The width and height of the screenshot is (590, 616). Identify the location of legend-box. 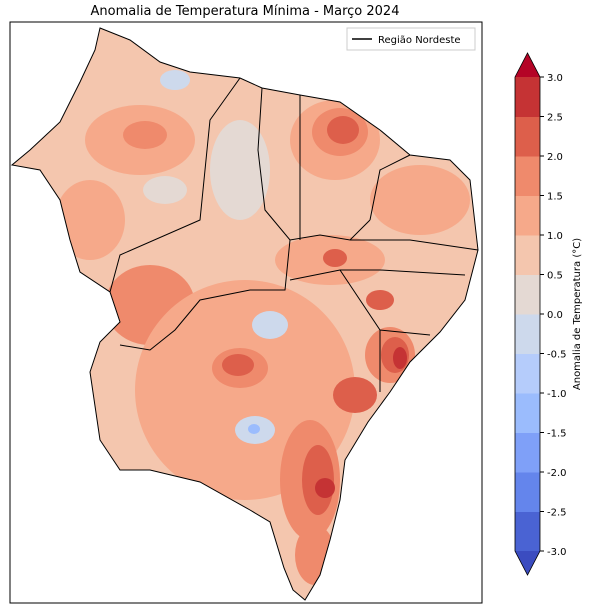
(411, 39).